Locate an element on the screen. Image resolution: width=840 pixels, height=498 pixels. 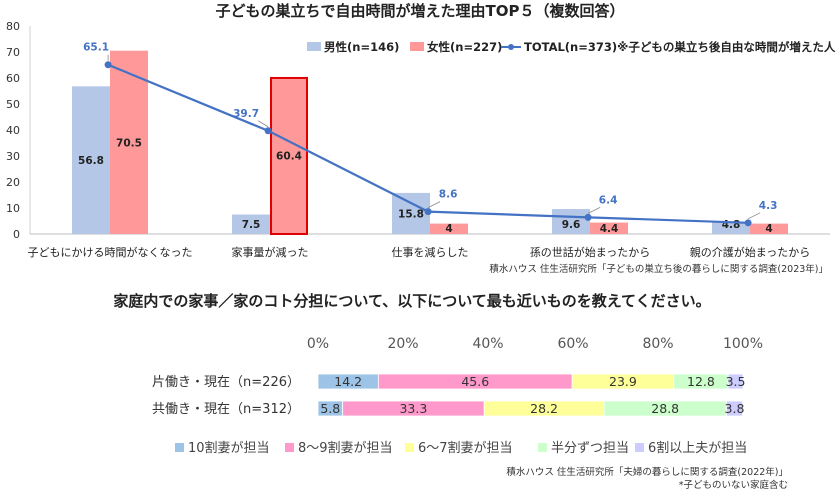
y-tick-label: 0 is located at coordinates (16, 234).